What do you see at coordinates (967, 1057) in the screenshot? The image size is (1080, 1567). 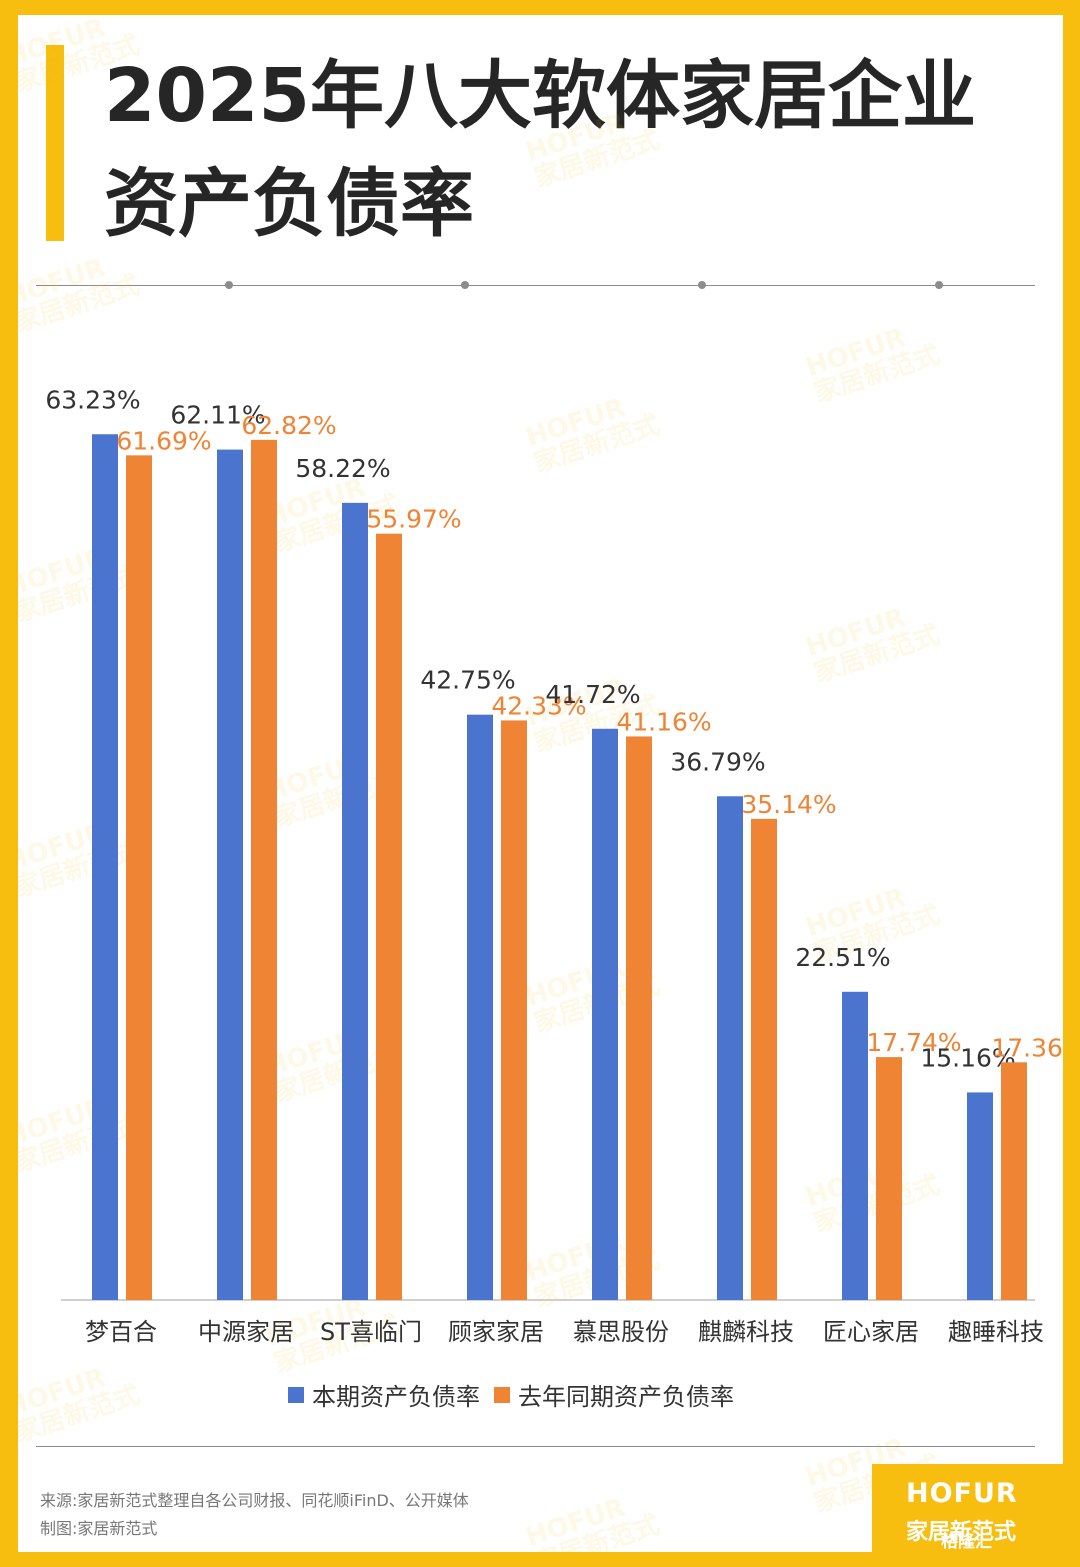 I see `data-label-current: 15.16%` at bounding box center [967, 1057].